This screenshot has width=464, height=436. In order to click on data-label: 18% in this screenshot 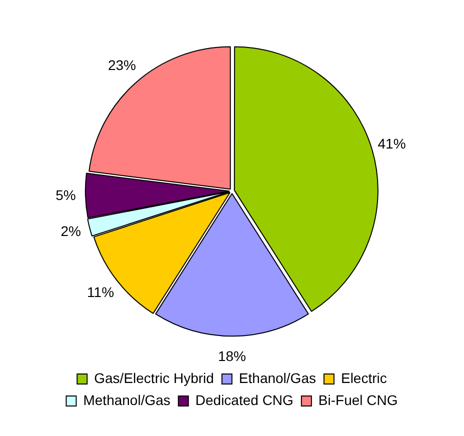, I will do `click(232, 356)`.